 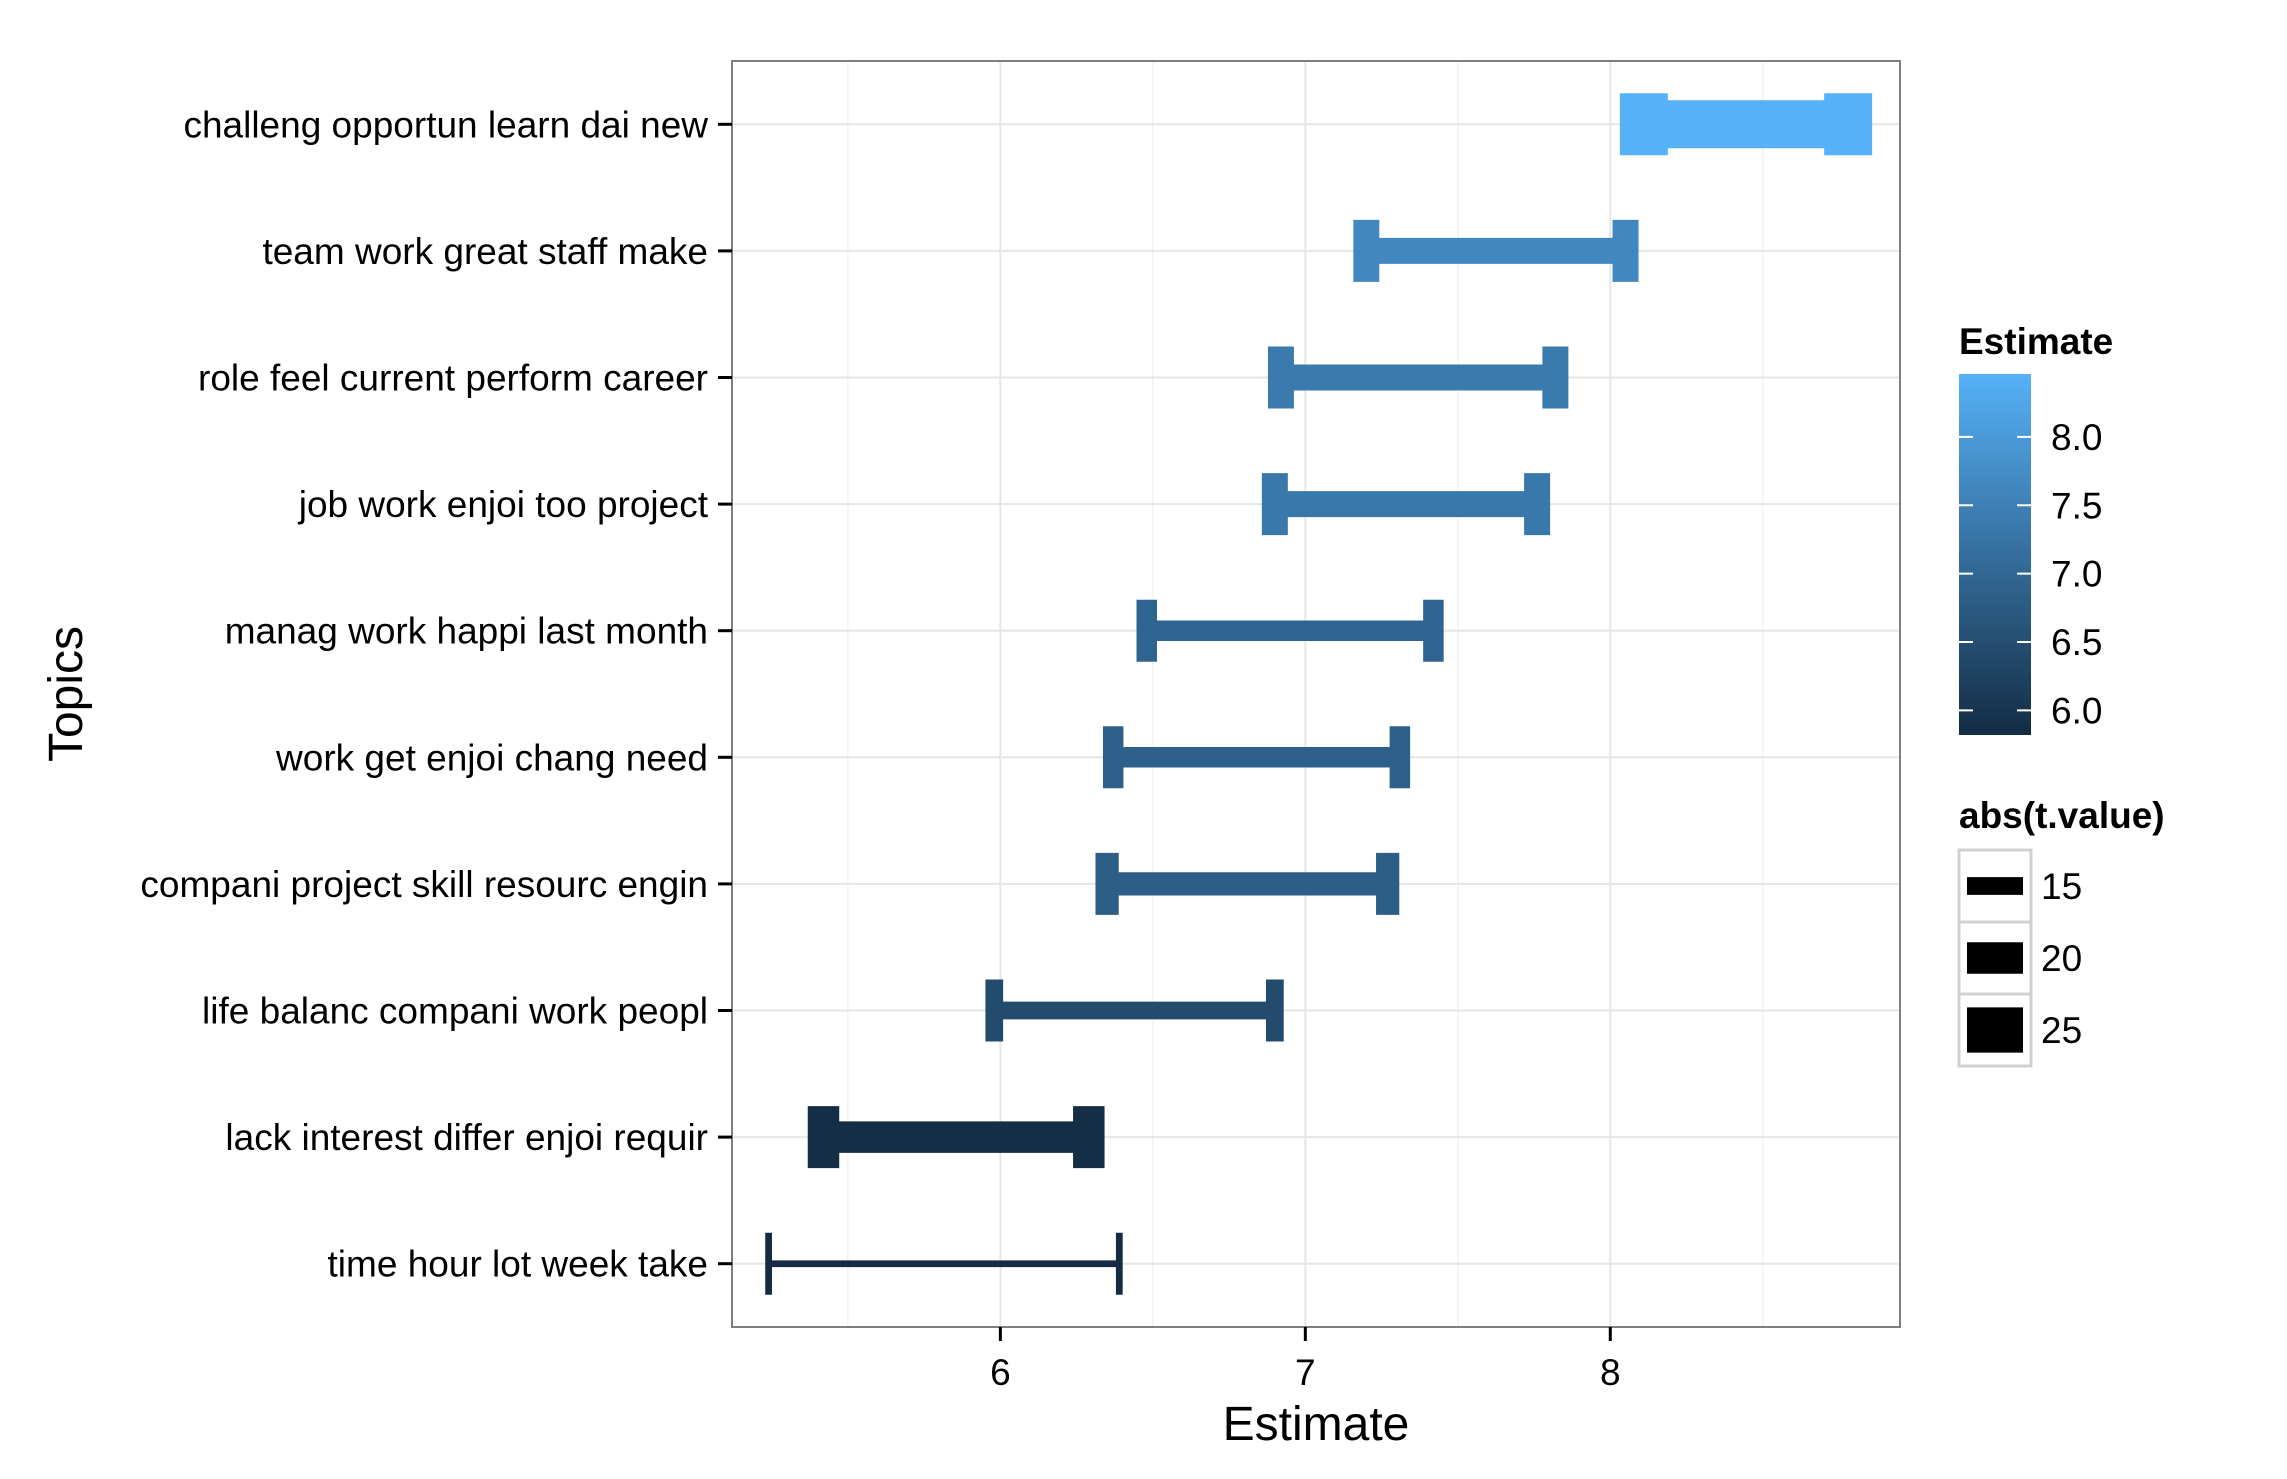 What do you see at coordinates (2076, 505) in the screenshot?
I see `legend-color-label: 7.5` at bounding box center [2076, 505].